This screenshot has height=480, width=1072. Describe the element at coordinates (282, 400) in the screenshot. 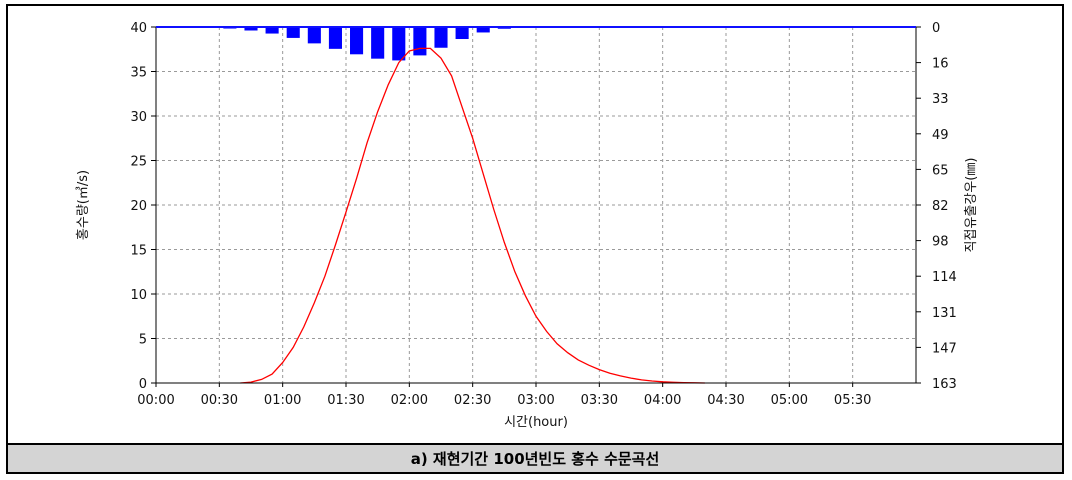

I see `x-tick-label: 01:00` at that location.